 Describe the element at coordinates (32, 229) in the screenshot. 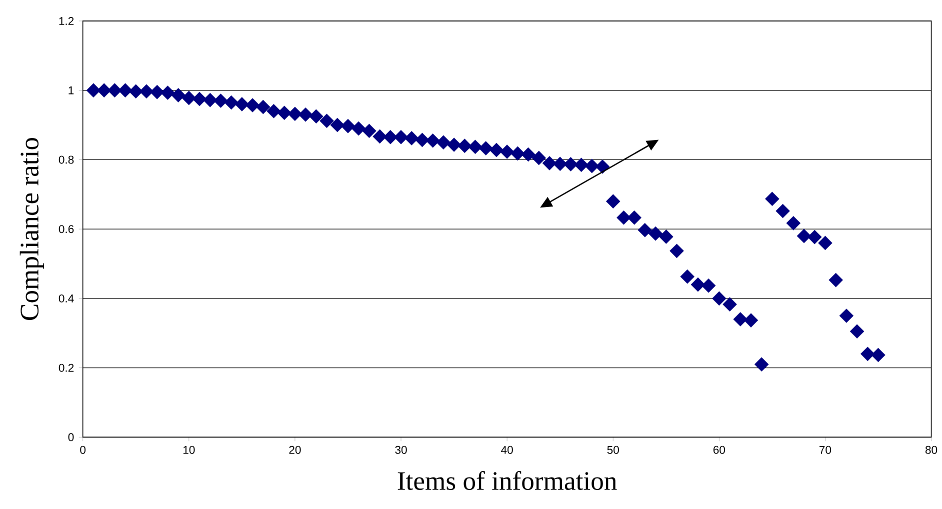

I see `y-axis-title: Compliance ratio` at that location.